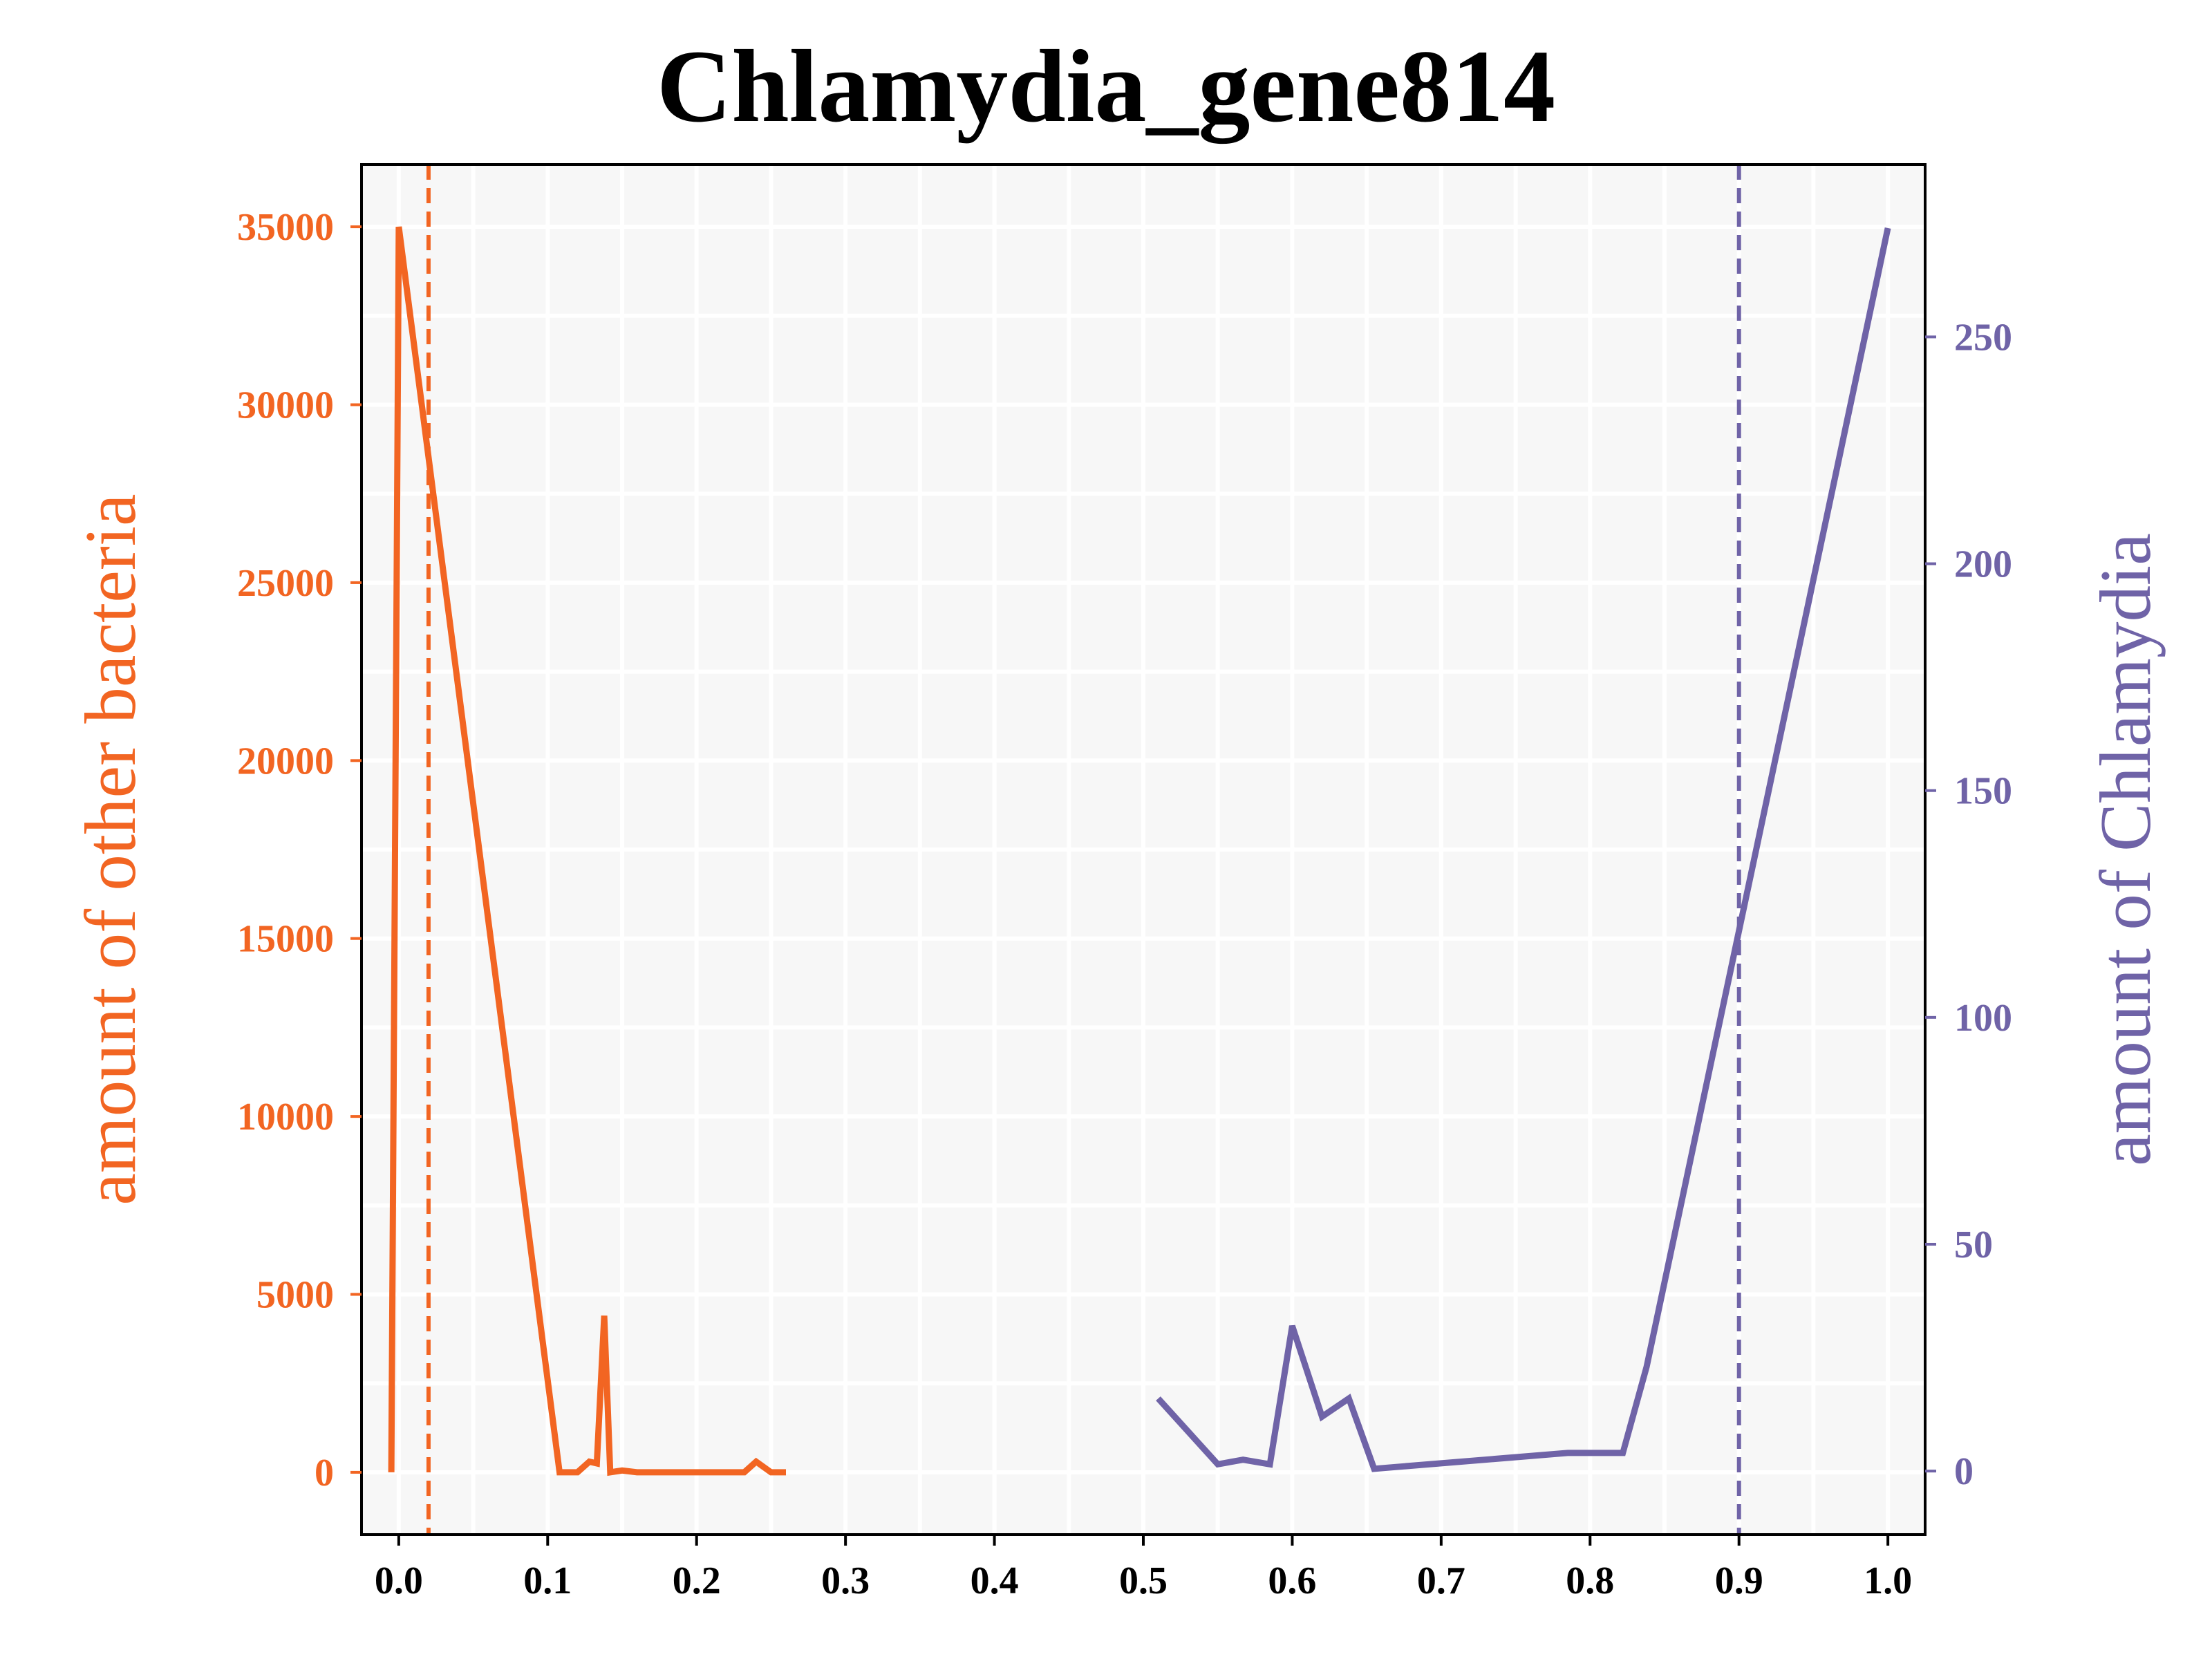 This screenshot has width=2212, height=1659. What do you see at coordinates (2125, 849) in the screenshot?
I see `right-axis-label: amount of Chlamydia` at bounding box center [2125, 849].